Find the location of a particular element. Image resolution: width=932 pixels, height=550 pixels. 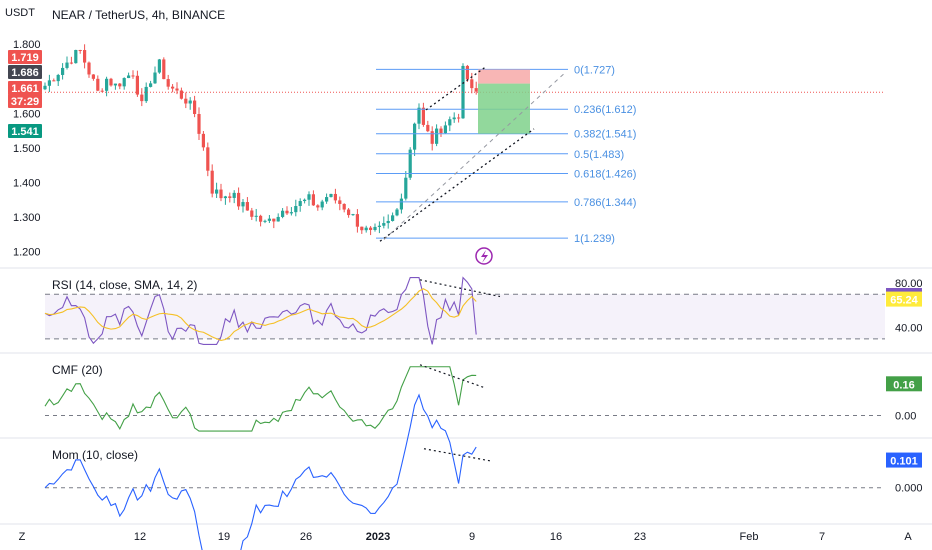

time-axis: Z 12 19 26 2023 9 16 23 Feb 7 A is located at coordinates (466, 537).